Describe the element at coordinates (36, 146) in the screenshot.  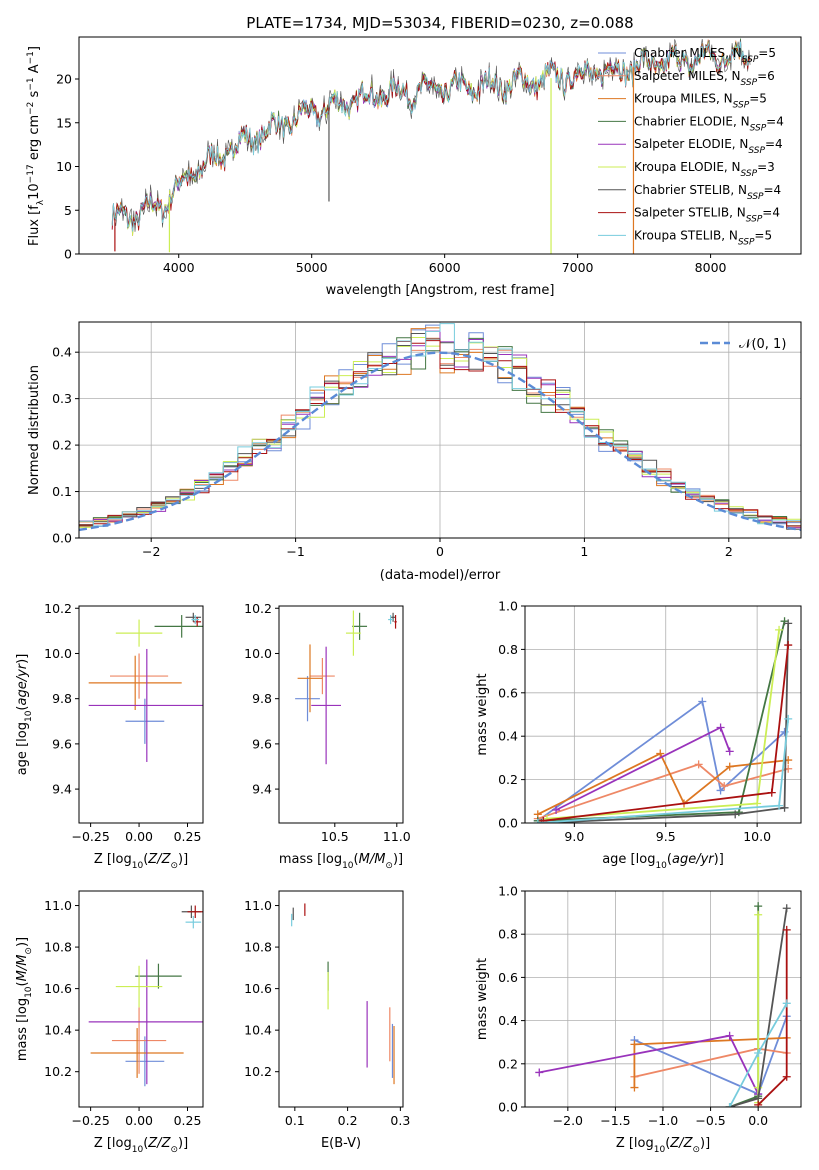
I see `y-axis-label: Flux [fλ10−17 erg cm−2 s−1 A−1]` at that location.